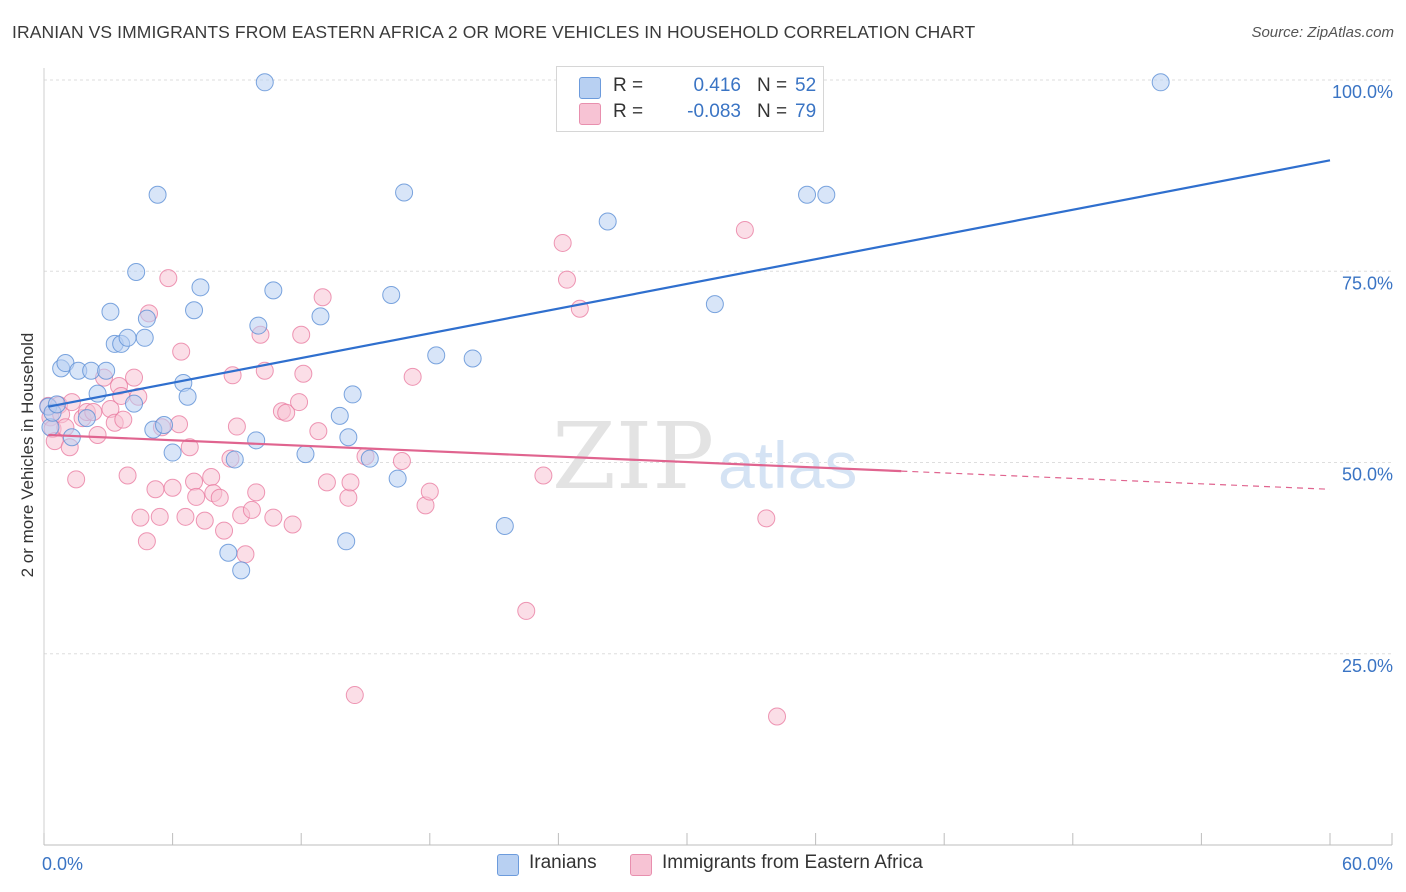  I want to click on correlation-legend: R = 0.416 N = 52 R = -0.083 N = 79, so click(690, 99).